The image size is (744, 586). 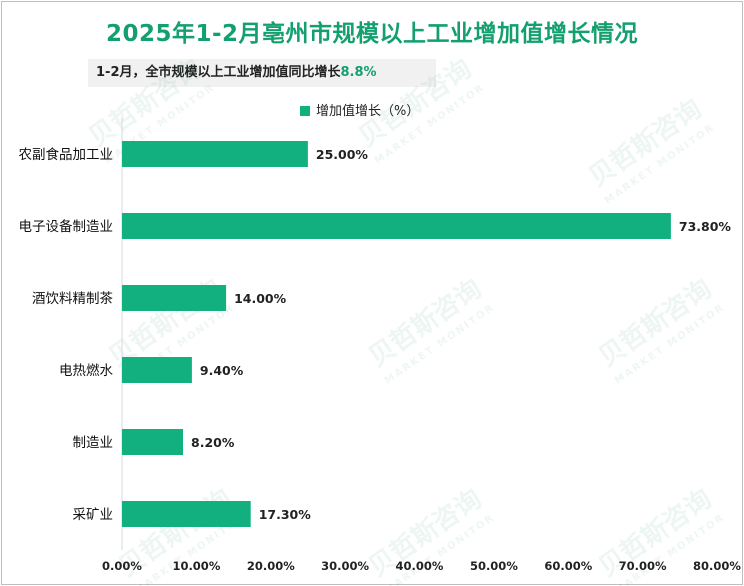 What do you see at coordinates (271, 566) in the screenshot?
I see `x-tick-label: 20.00%` at bounding box center [271, 566].